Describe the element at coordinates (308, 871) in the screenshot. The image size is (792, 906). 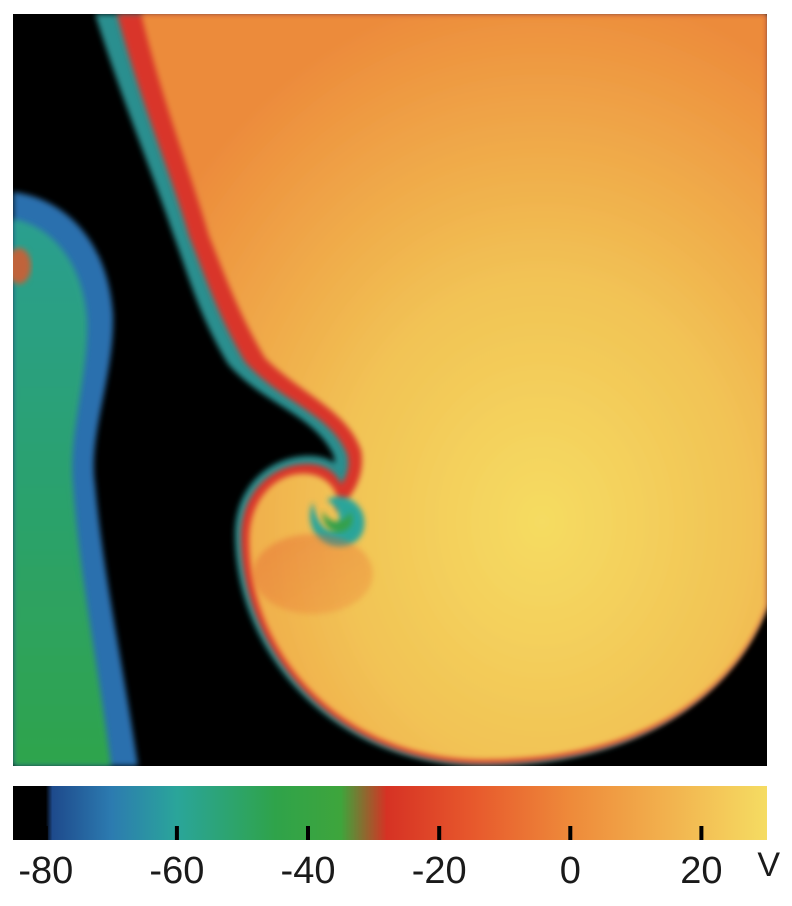
I see `colorbar-tick-label: -40` at that location.